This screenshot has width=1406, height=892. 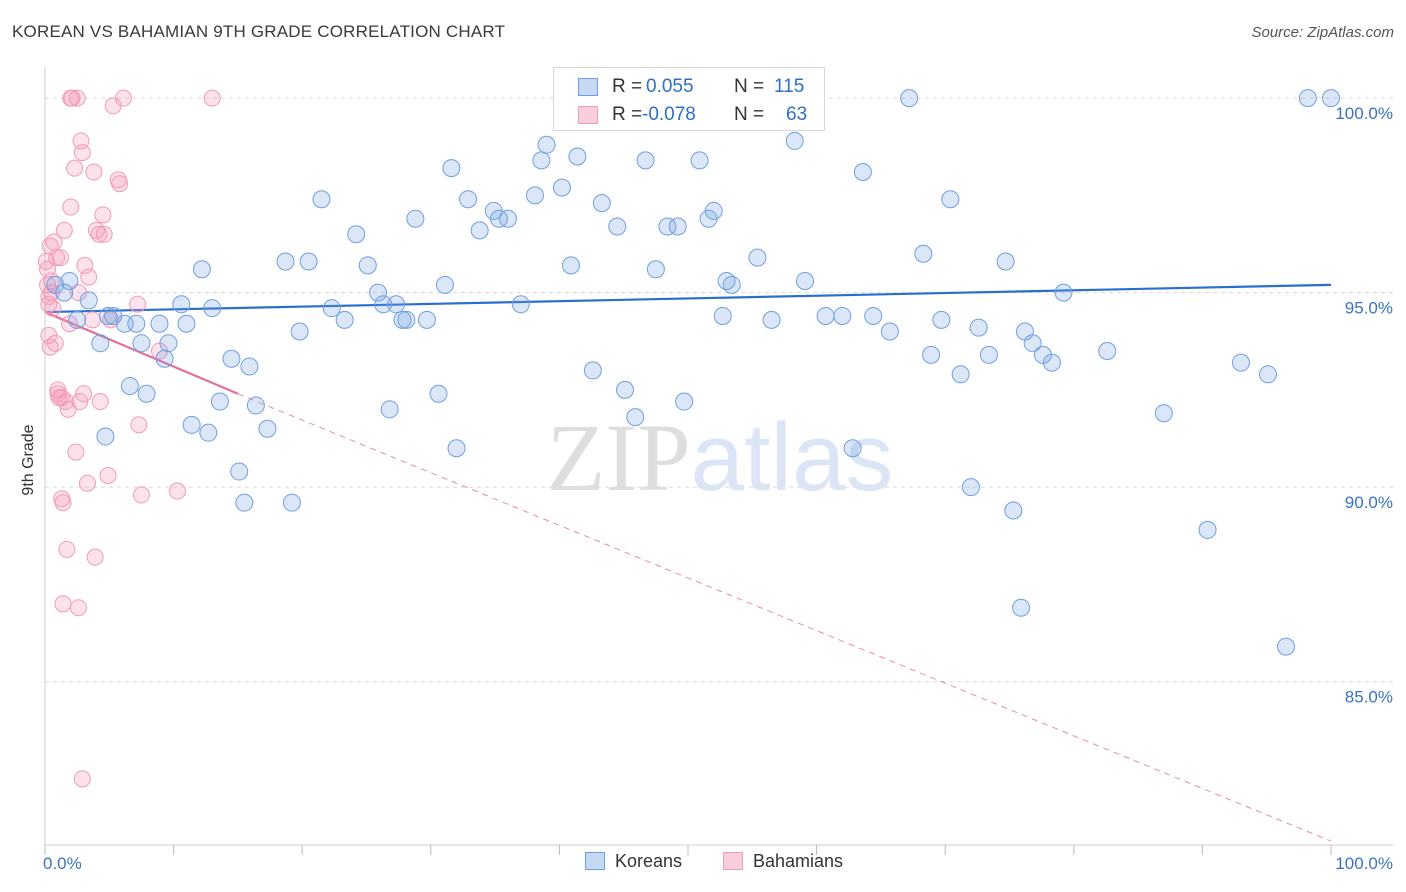 I want to click on source-label: Source: ZipAtlas.com, so click(x=1322, y=32).